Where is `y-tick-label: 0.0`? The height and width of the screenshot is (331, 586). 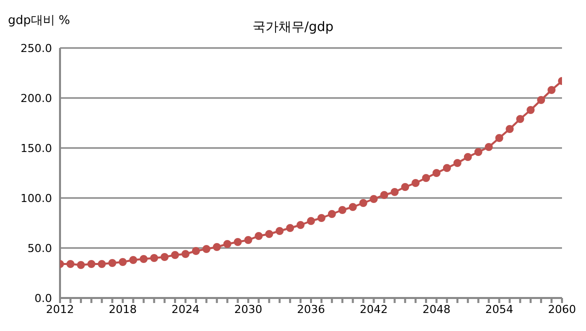 y-tick-label: 0.0 is located at coordinates (43, 298).